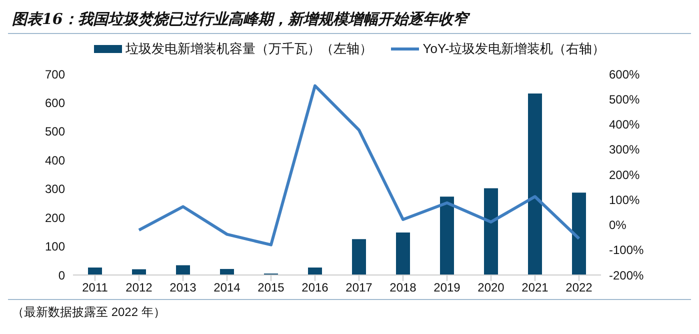 The height and width of the screenshot is (334, 699). What do you see at coordinates (624, 125) in the screenshot?
I see `y2-tick-label: 400%` at bounding box center [624, 125].